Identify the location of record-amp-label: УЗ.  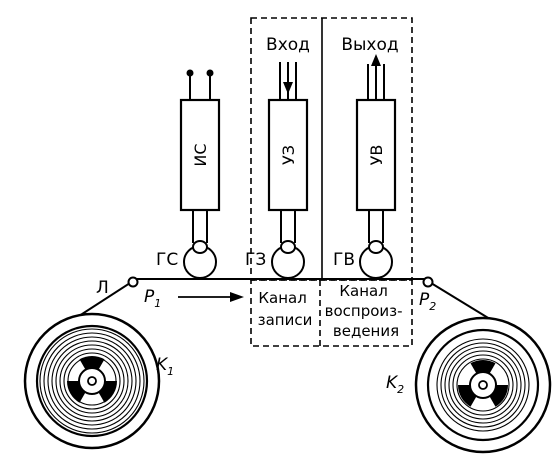
(288, 155).